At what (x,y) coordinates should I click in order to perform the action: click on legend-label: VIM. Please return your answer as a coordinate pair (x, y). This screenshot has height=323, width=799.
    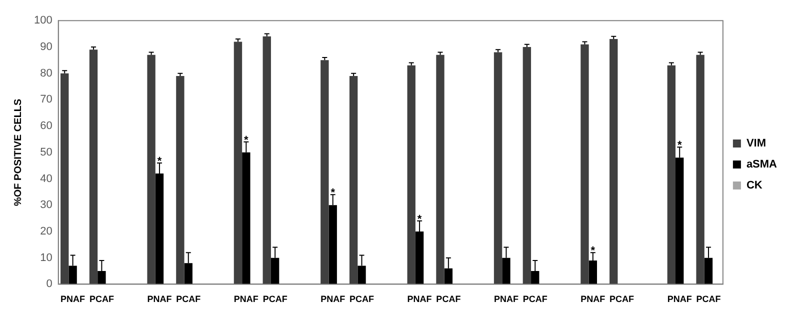
    Looking at the image, I should click on (756, 144).